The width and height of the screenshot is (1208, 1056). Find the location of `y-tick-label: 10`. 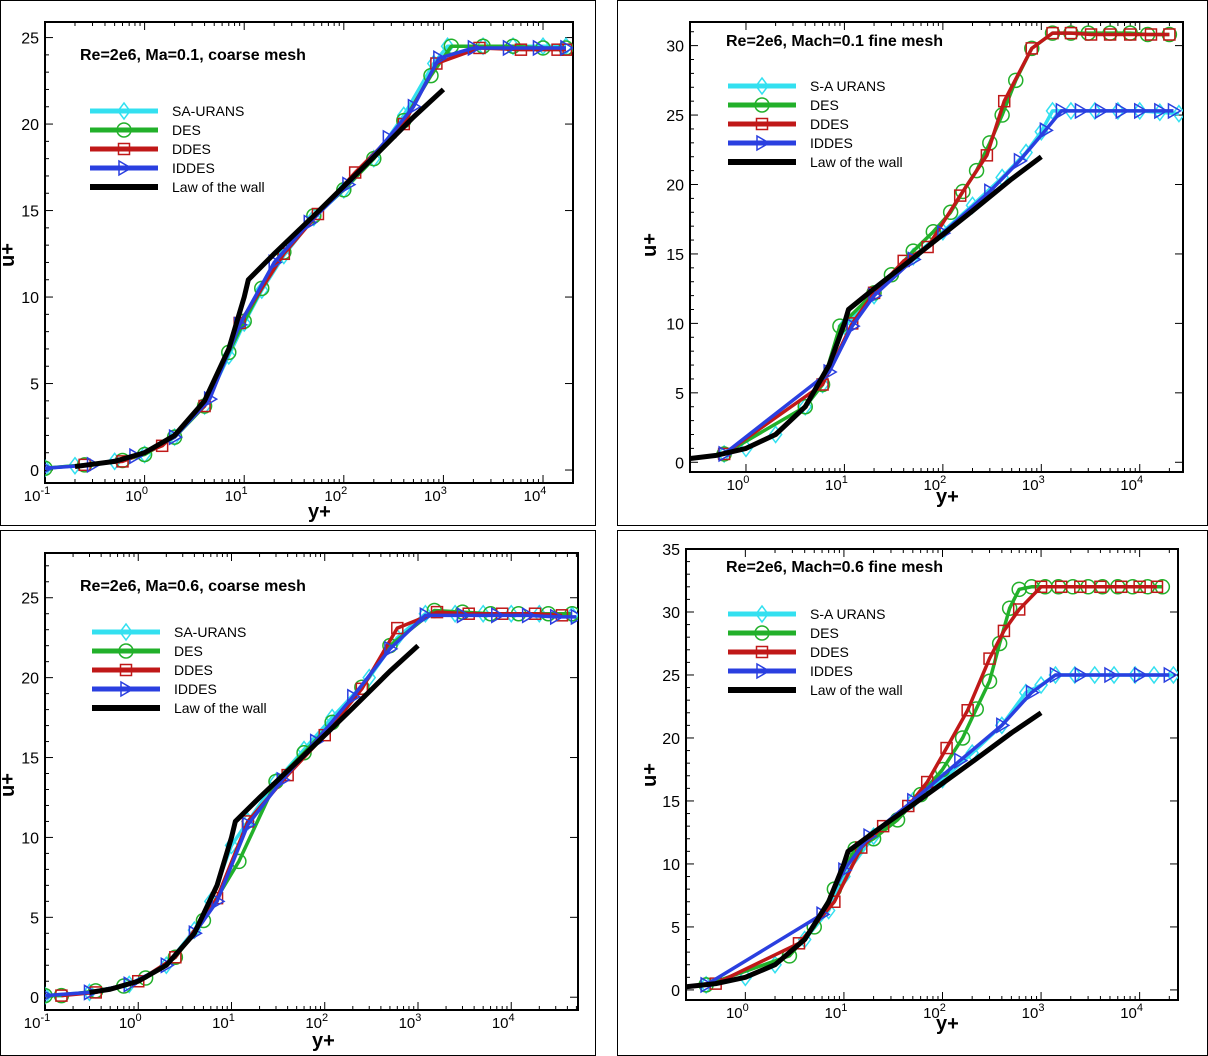

y-tick-label: 10 is located at coordinates (671, 865).